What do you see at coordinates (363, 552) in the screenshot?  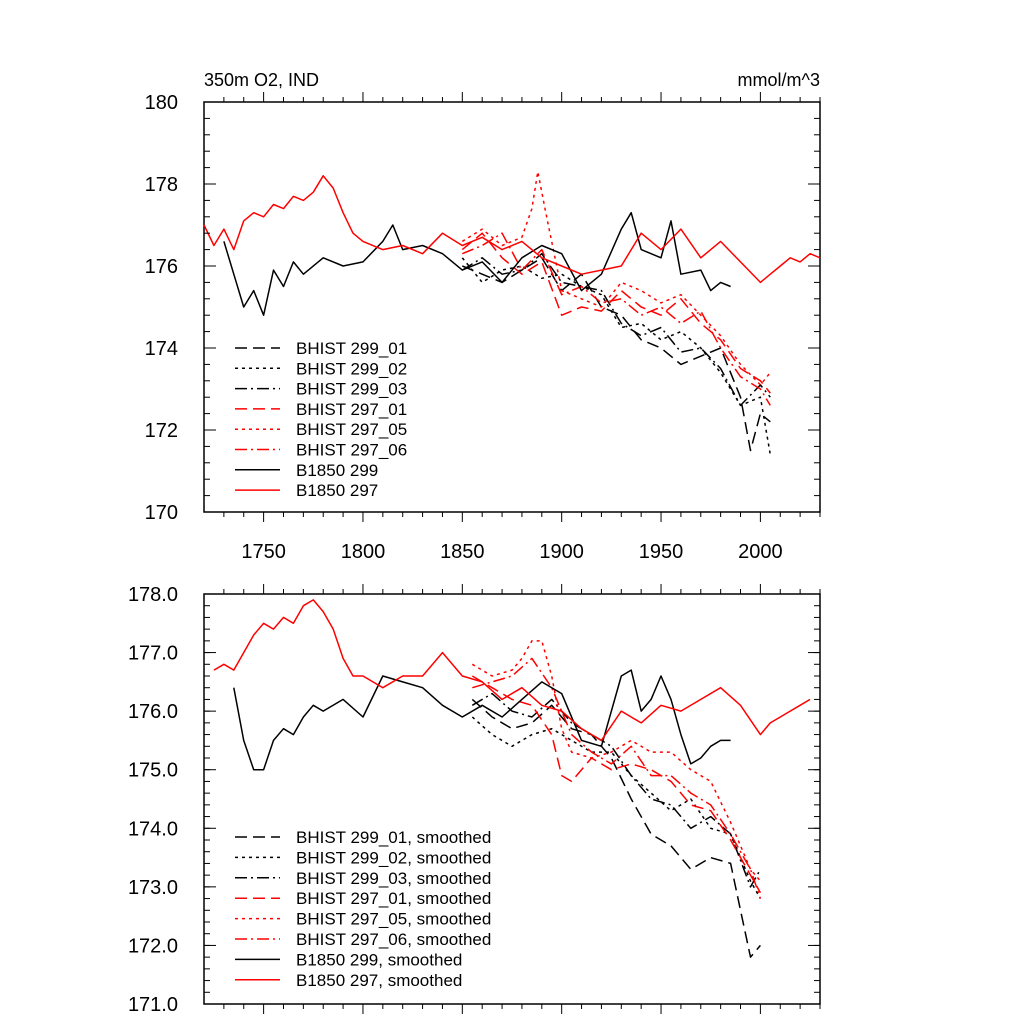 I see `top-xtick-label: 1800` at bounding box center [363, 552].